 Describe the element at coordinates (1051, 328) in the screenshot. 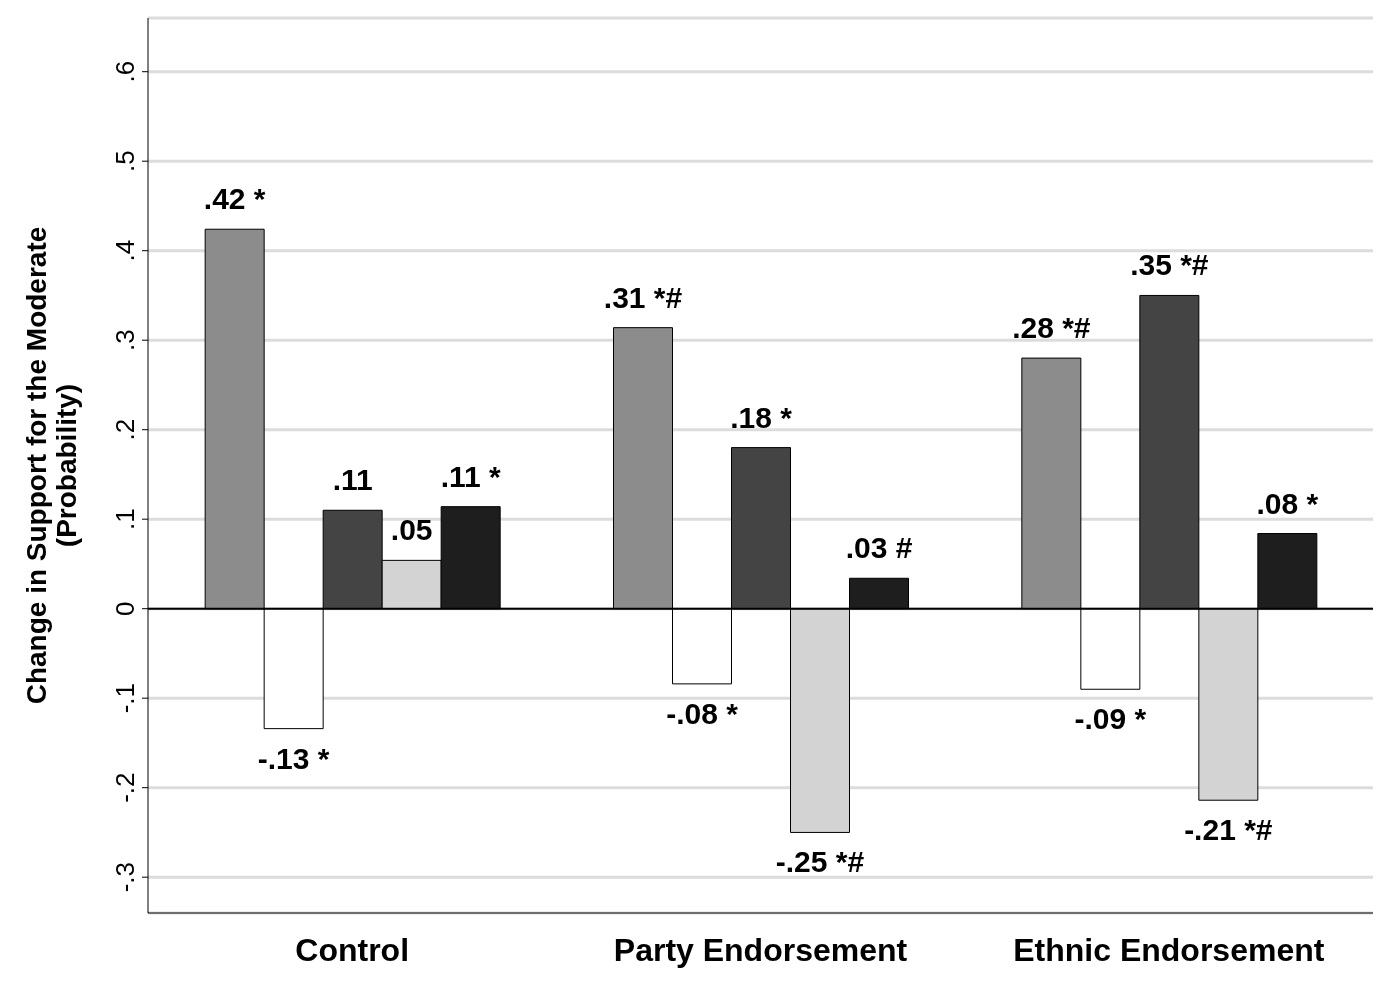

I see `data-label: .28 *#` at that location.